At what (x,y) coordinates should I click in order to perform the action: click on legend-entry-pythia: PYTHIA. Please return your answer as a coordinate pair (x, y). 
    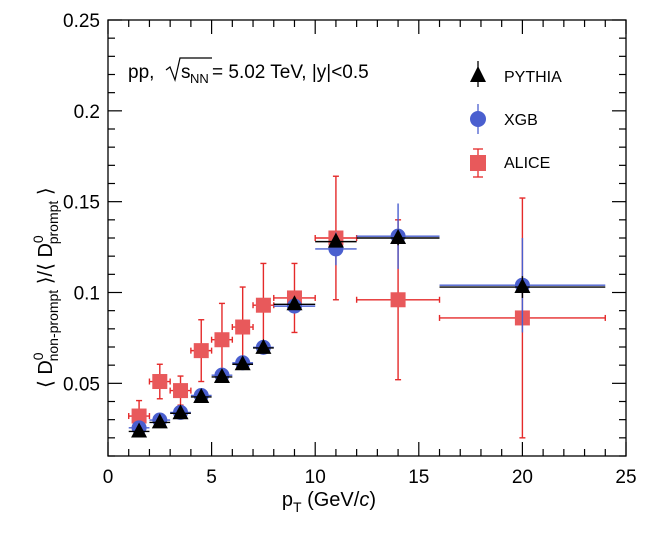
    Looking at the image, I should click on (516, 74).